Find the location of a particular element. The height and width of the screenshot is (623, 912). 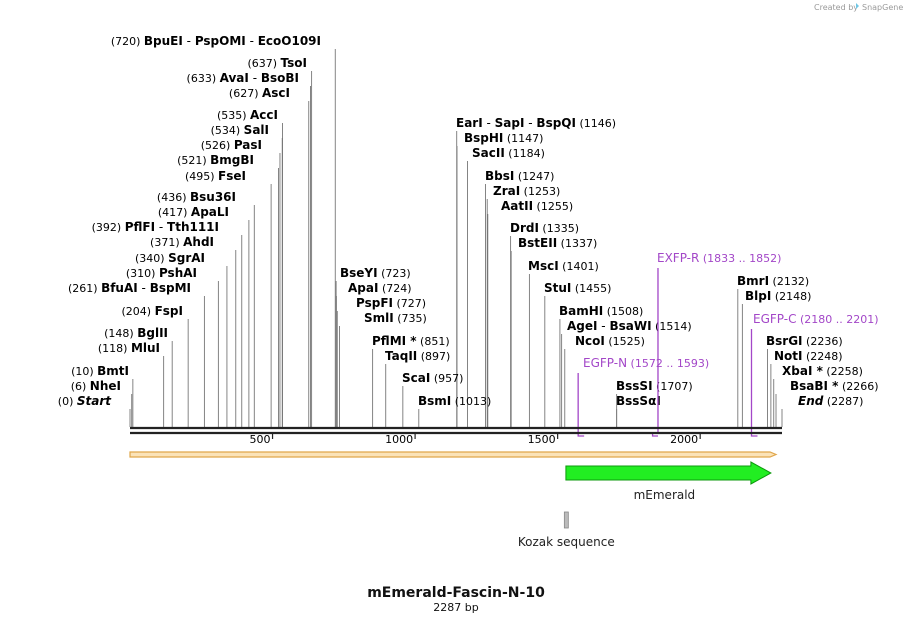

site-name-pflmi: PflMI * is located at coordinates (394, 341).